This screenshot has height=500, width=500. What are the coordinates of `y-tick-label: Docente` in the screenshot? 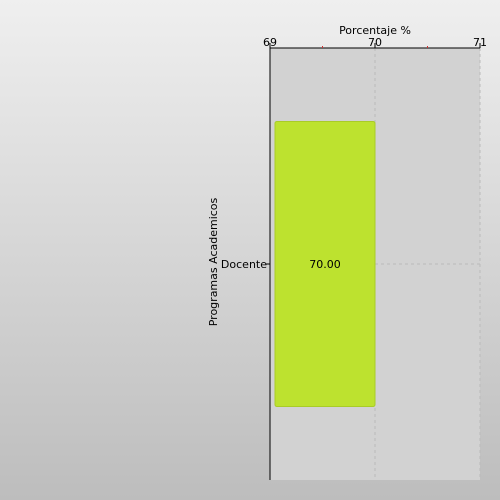 It's located at (244, 264).